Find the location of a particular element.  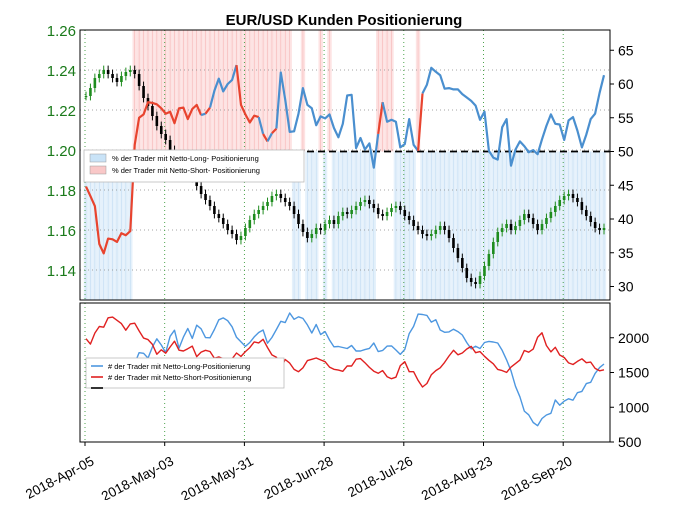

right-axis-tick-label: 45 is located at coordinates (626, 185).